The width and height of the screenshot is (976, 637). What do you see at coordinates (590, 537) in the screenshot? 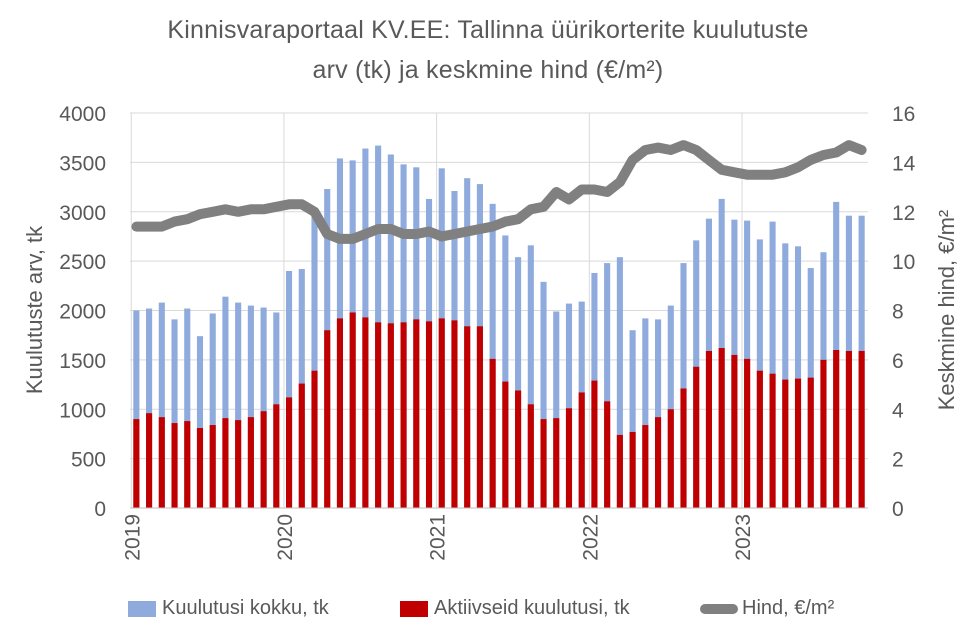
I see `x-tick-label: 2022` at bounding box center [590, 537].